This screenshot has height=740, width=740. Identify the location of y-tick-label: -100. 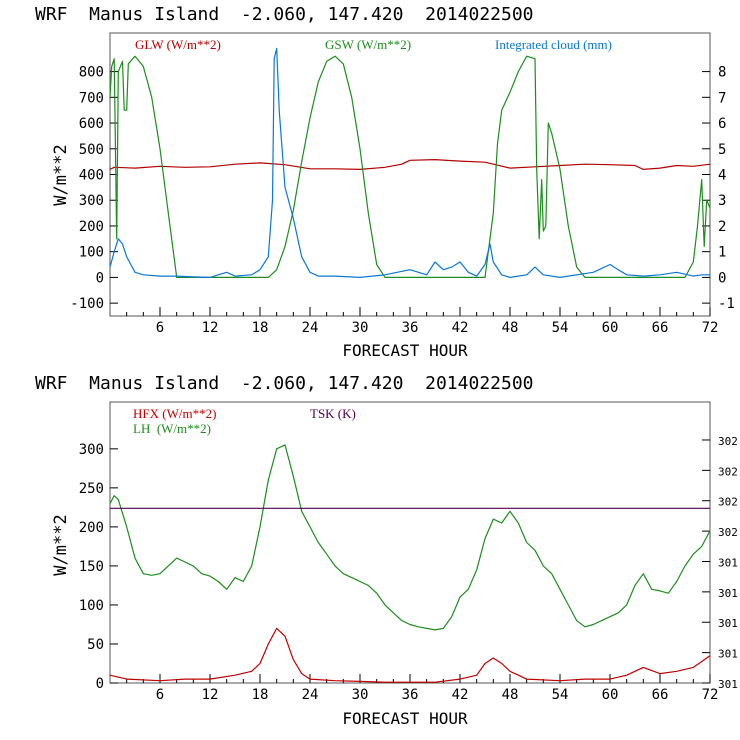
(87, 304).